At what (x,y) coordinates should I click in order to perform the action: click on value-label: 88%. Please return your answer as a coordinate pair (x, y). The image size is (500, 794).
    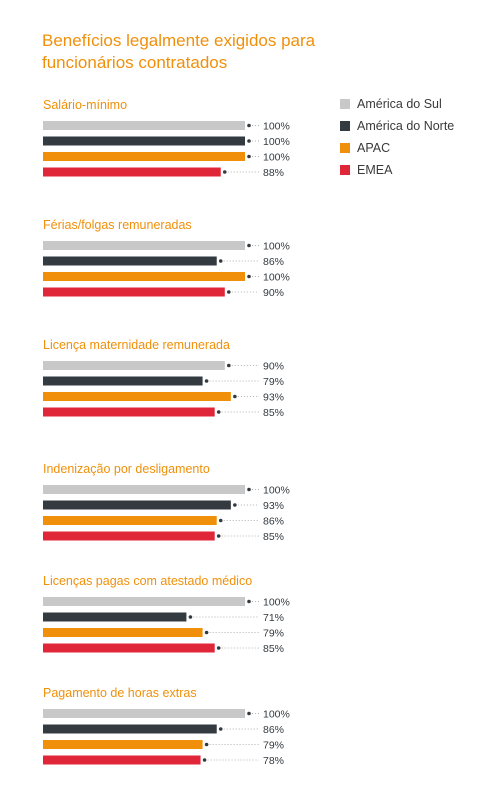
    Looking at the image, I should click on (273, 173).